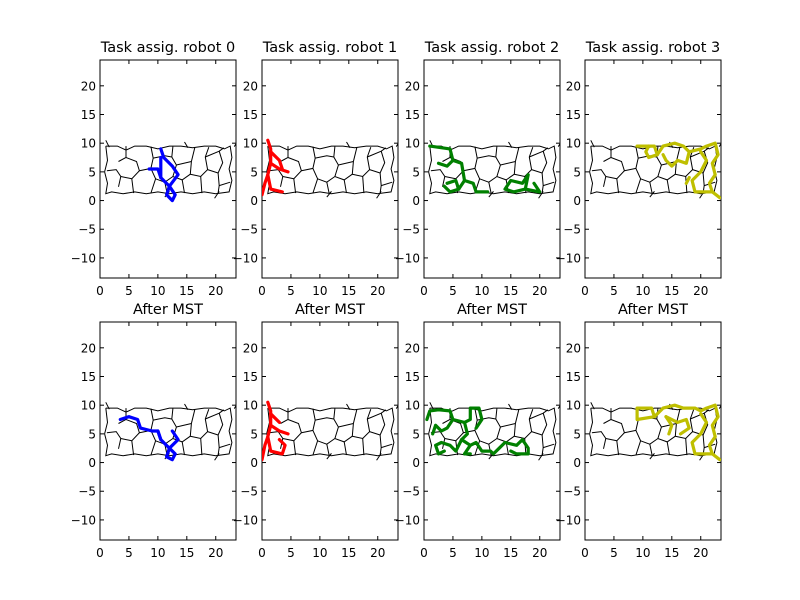 The height and width of the screenshot is (600, 800). I want to click on subplot-7: 0 5 10 15 20 −10 −5 0 5 10 15 20 After MST, so click(639, 431).